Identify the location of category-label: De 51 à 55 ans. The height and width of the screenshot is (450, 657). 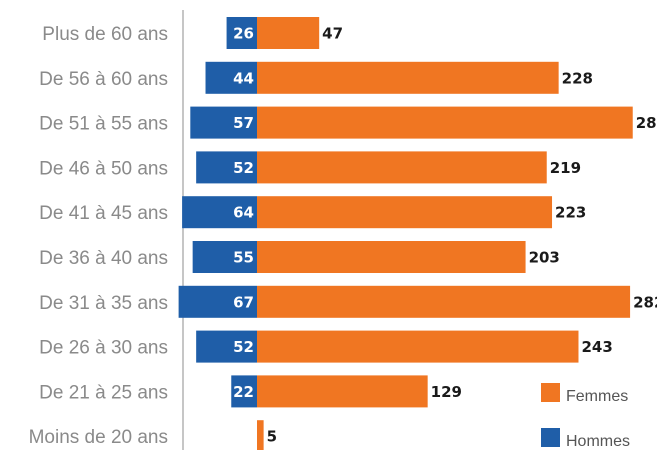
(103, 124).